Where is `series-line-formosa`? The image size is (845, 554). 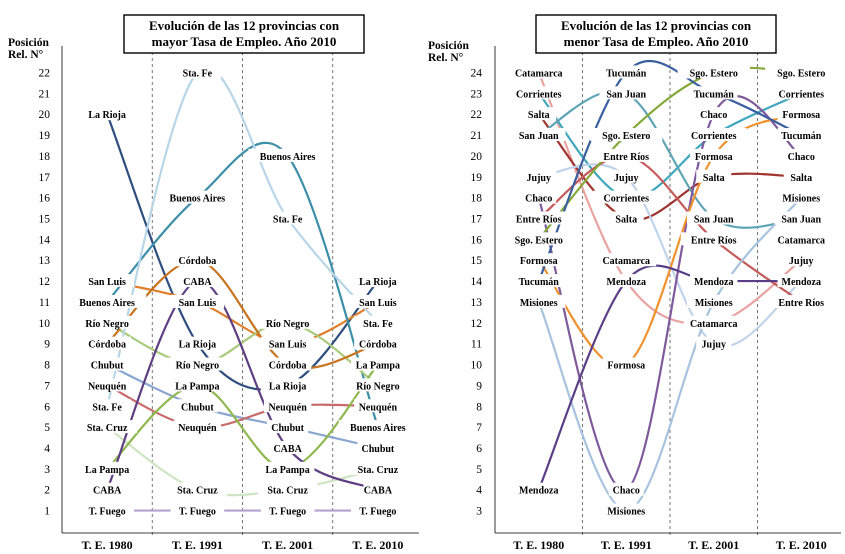 series-line-formosa is located at coordinates (670, 240).